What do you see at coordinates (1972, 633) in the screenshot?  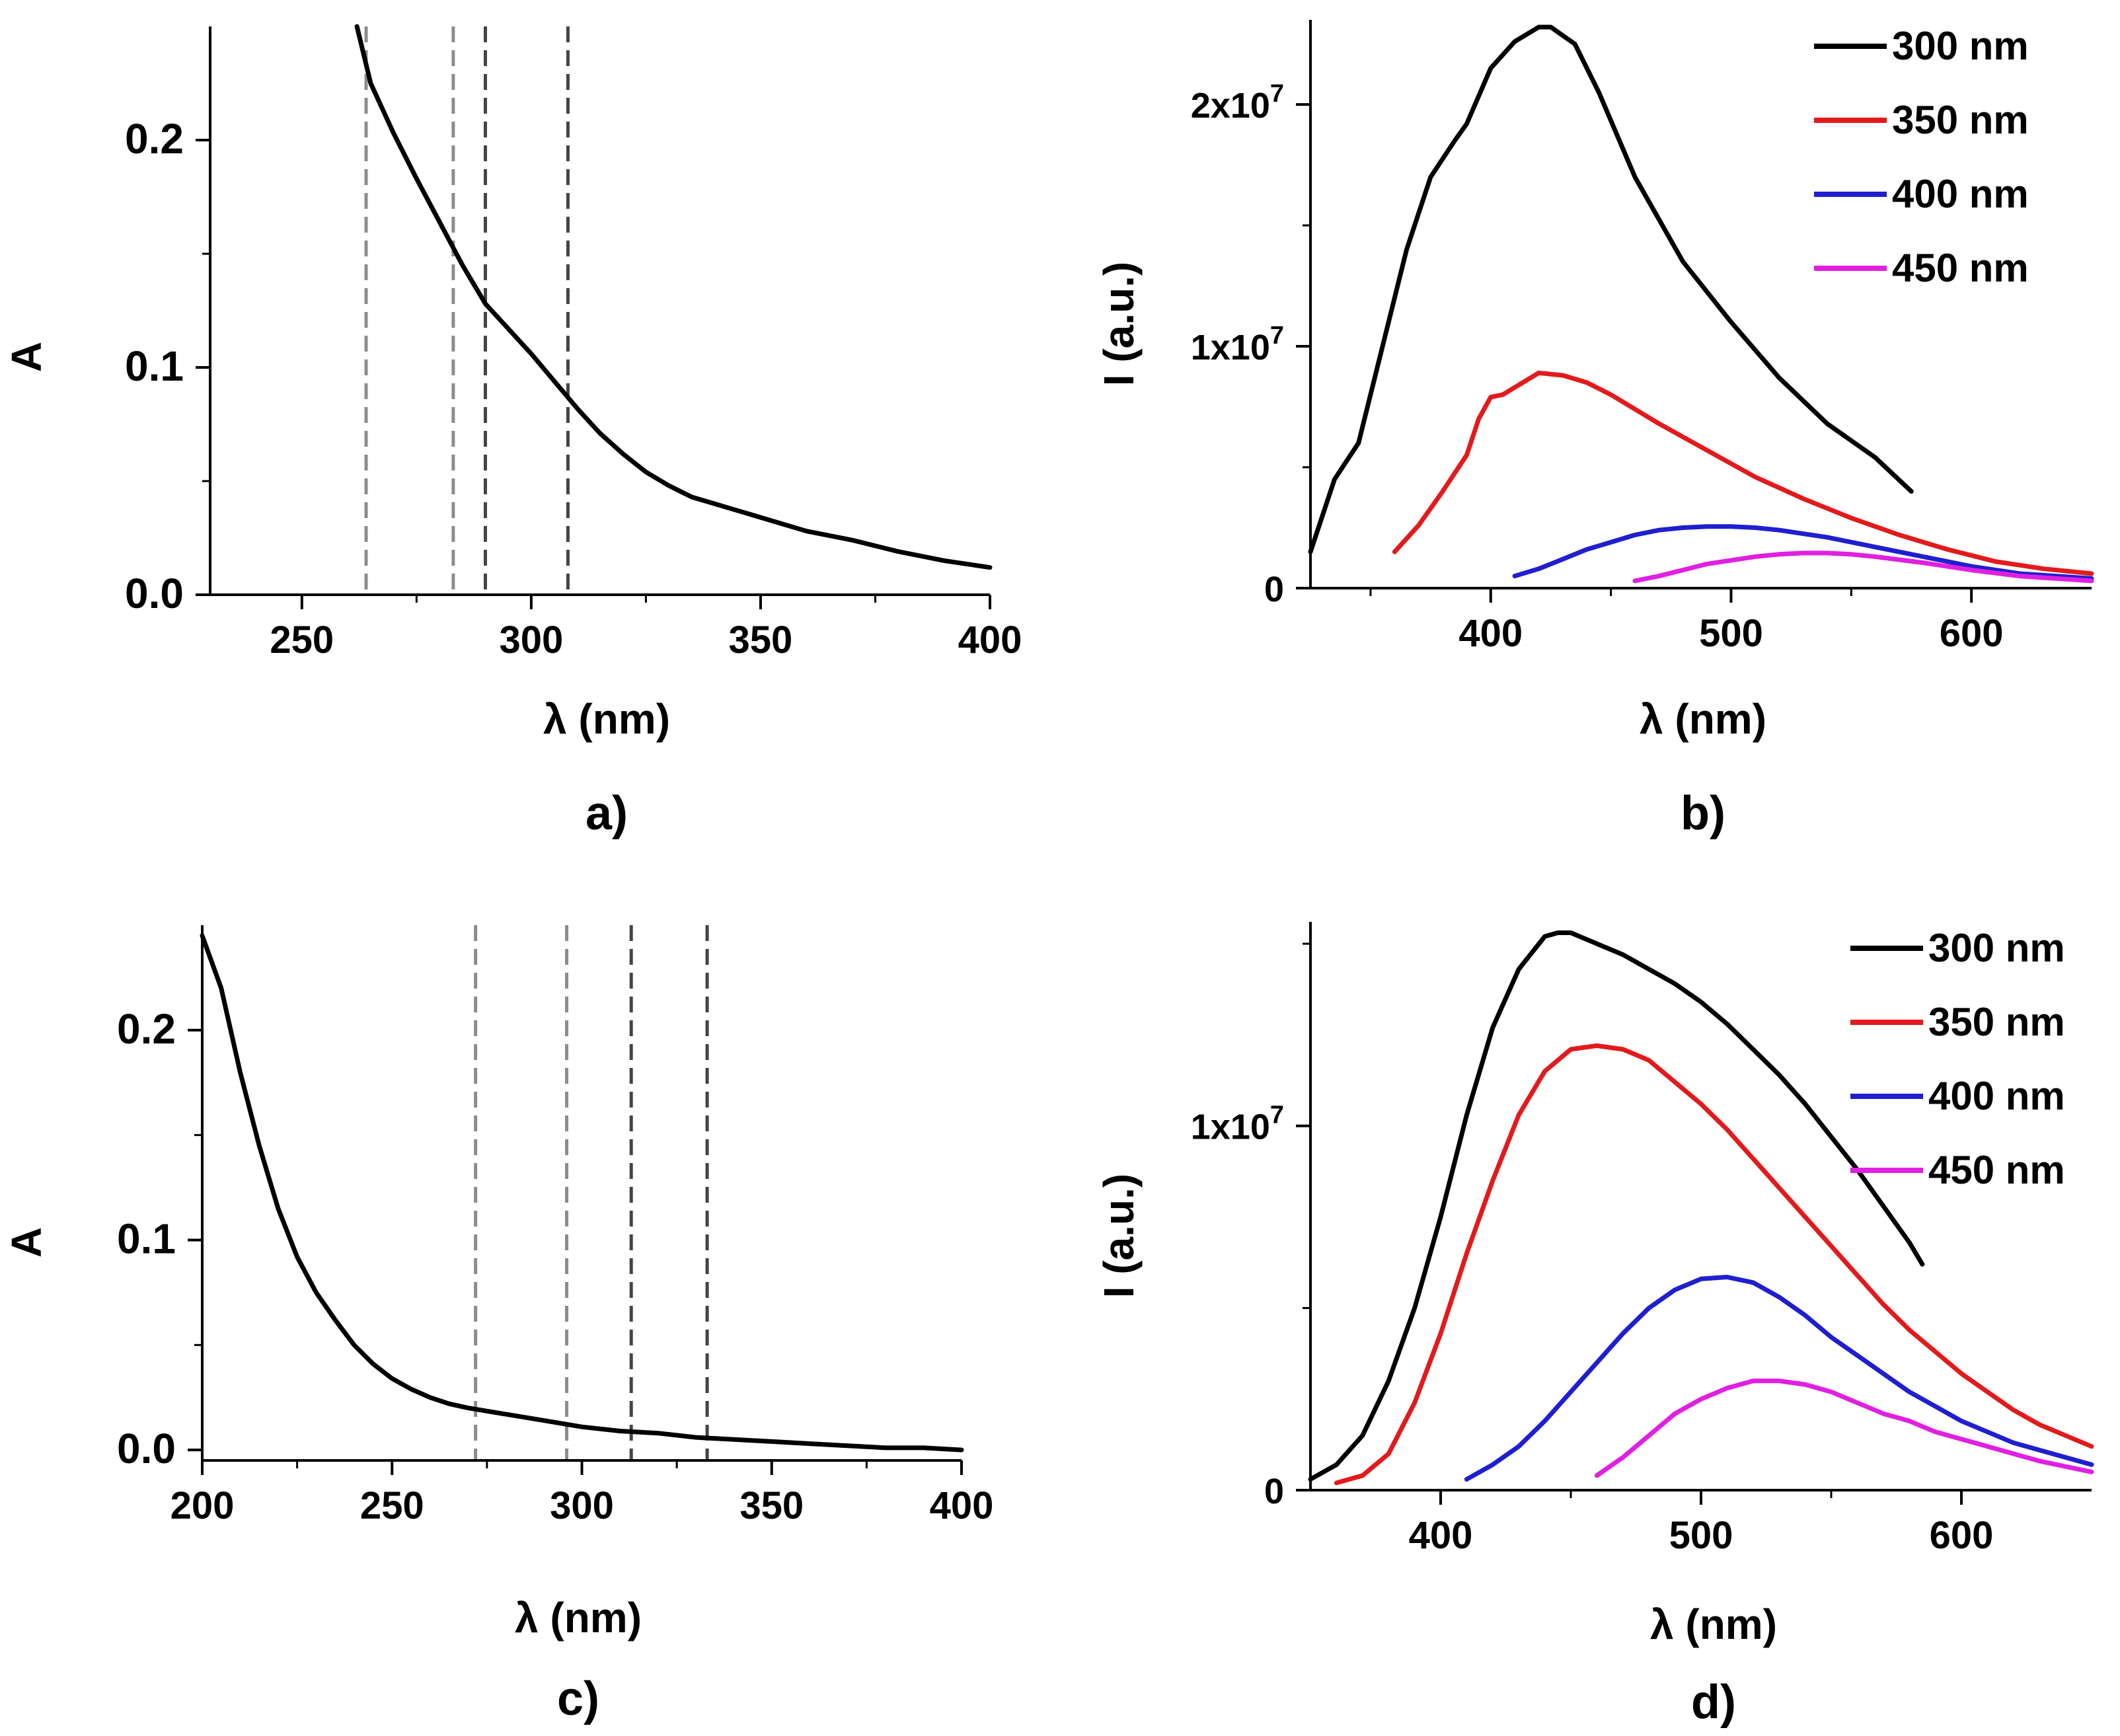 I see `panel-b-x-tick-label: 600` at bounding box center [1972, 633].